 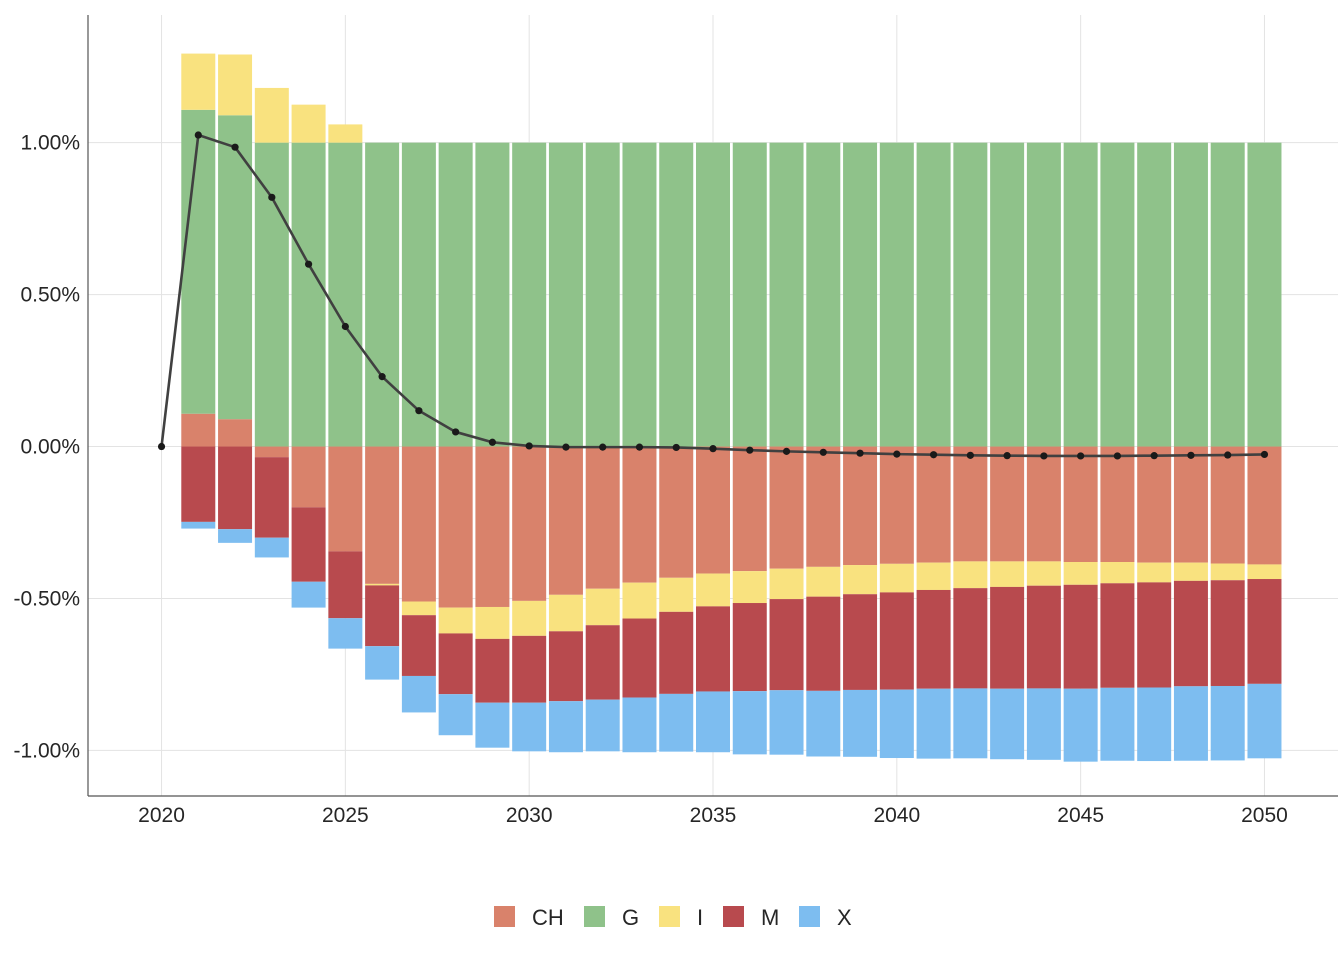 I want to click on legend-swatch-i, so click(x=669, y=916).